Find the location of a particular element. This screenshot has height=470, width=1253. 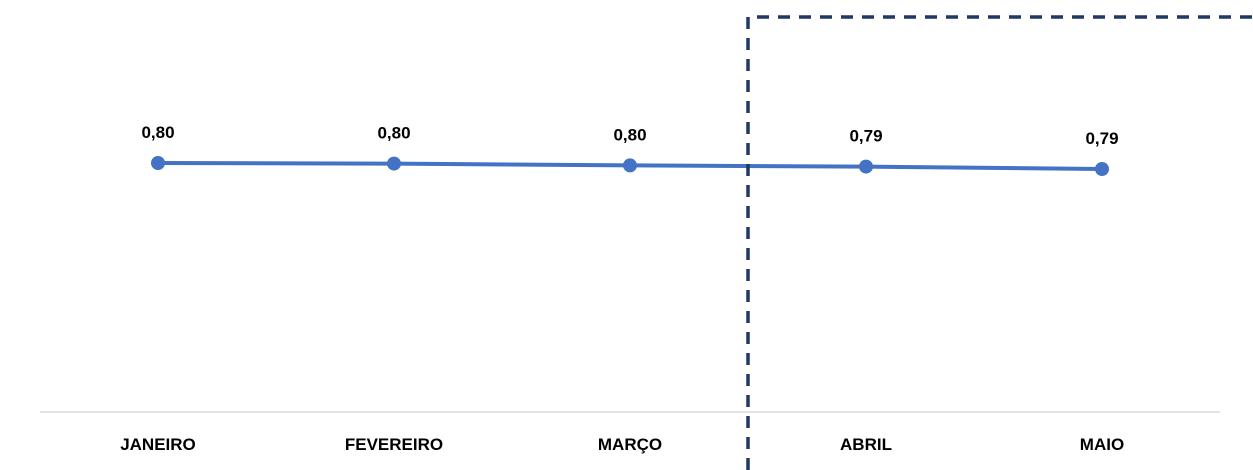

data-label-janeiro: 0,80 is located at coordinates (157, 132).